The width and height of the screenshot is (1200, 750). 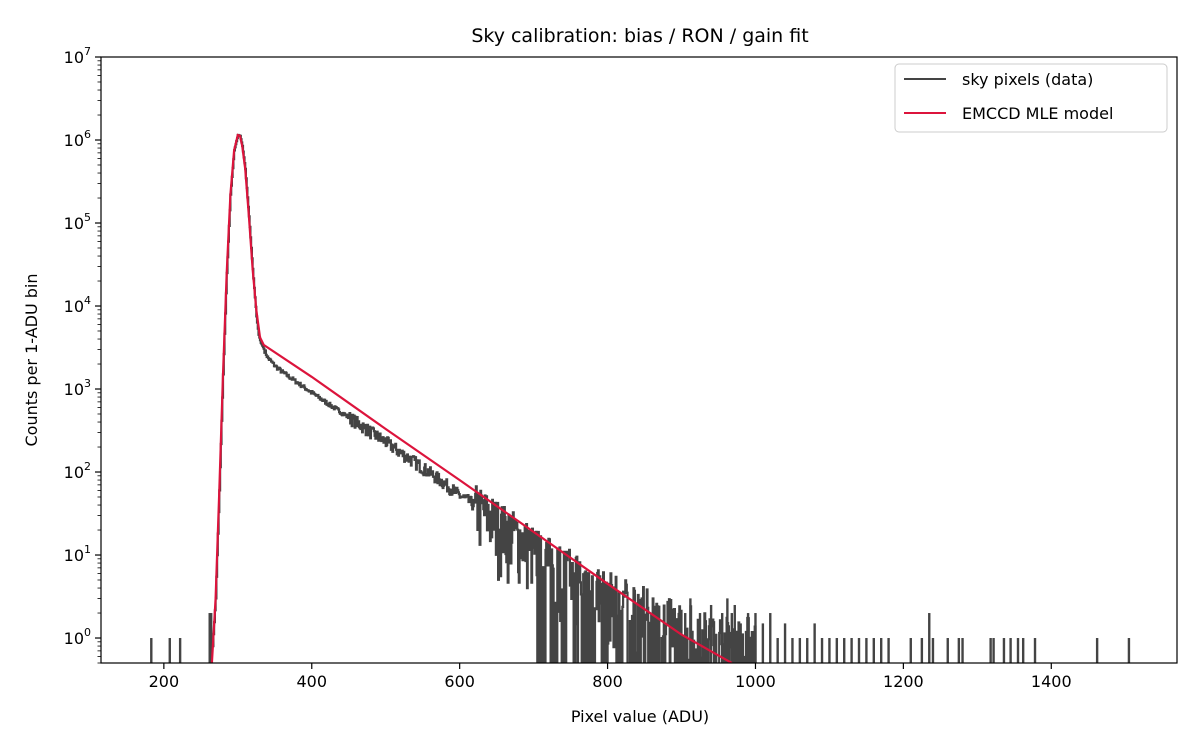 I want to click on y-tick-label: 10², so click(x=77, y=471).